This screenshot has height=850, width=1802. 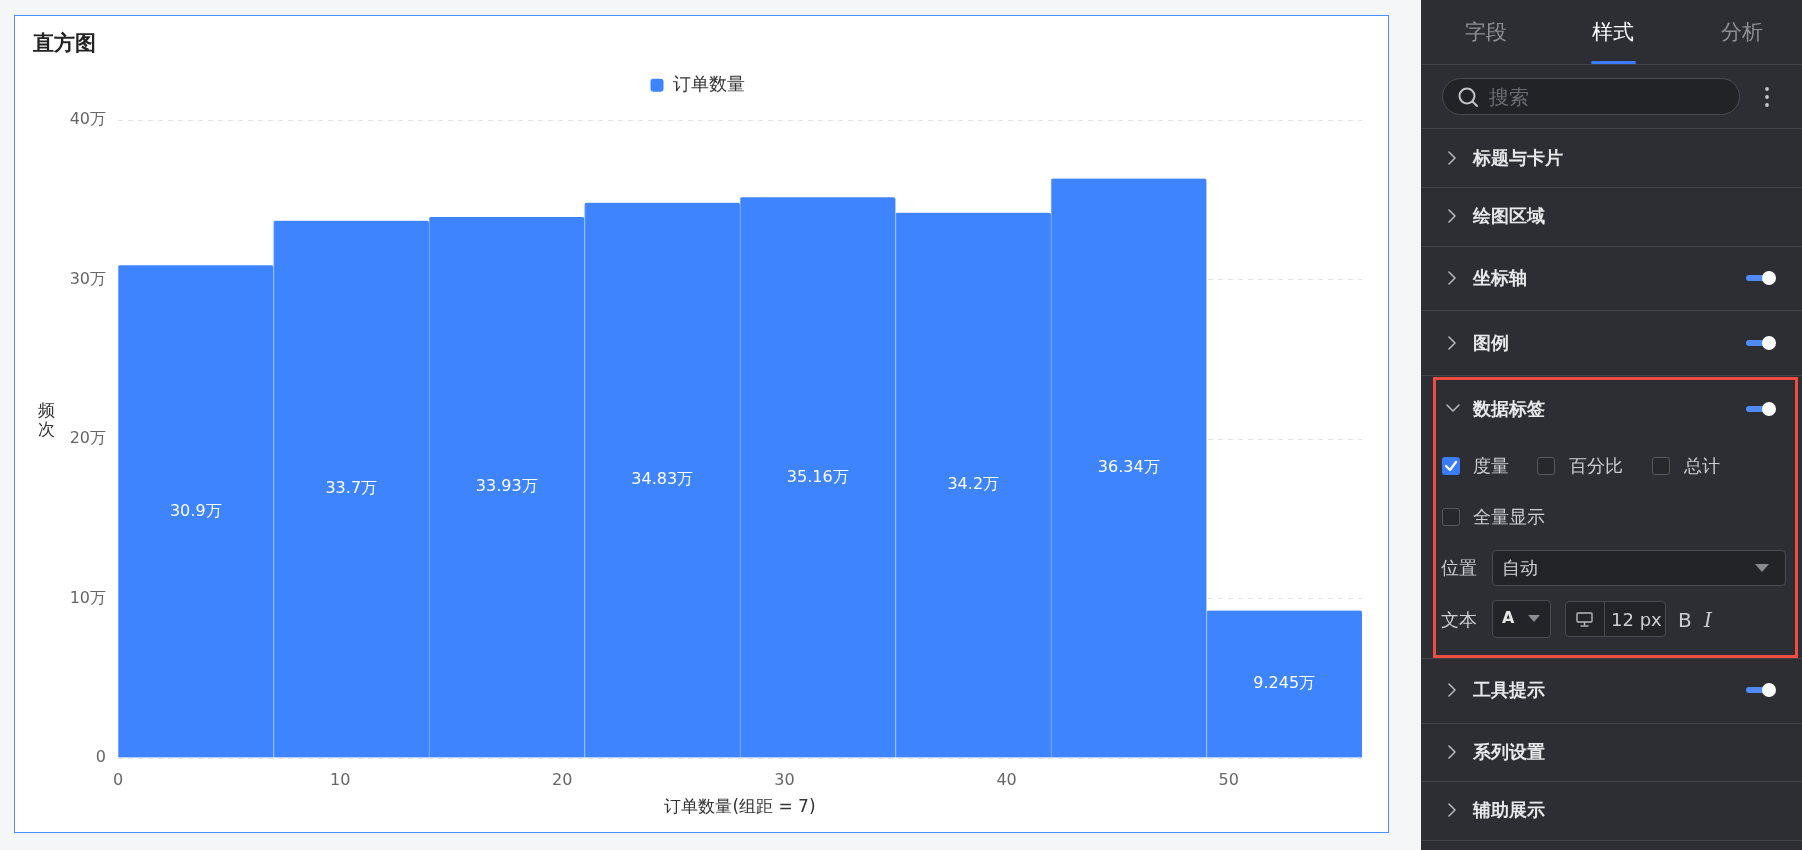 I want to click on data-label: 35.16万, so click(x=817, y=476).